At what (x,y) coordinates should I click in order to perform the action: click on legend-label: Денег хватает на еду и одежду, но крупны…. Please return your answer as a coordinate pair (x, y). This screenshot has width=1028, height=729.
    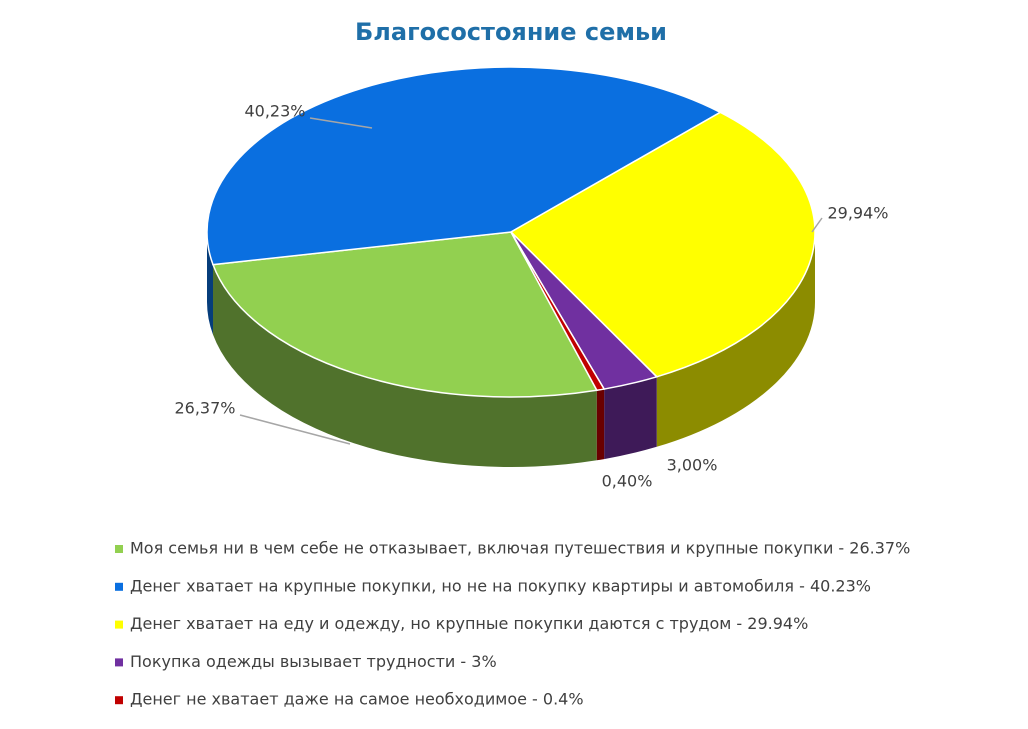
    Looking at the image, I should click on (469, 623).